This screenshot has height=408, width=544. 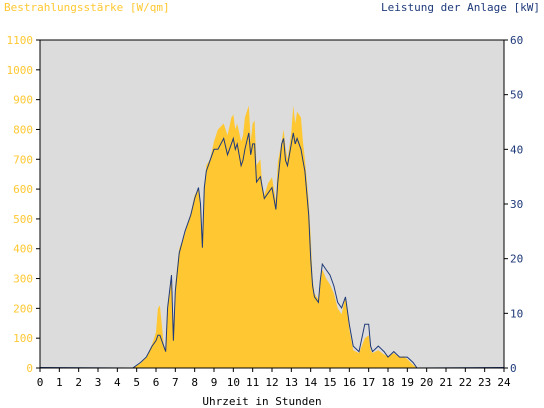 What do you see at coordinates (29, 368) in the screenshot?
I see `left-tick-label-0: 0` at bounding box center [29, 368].